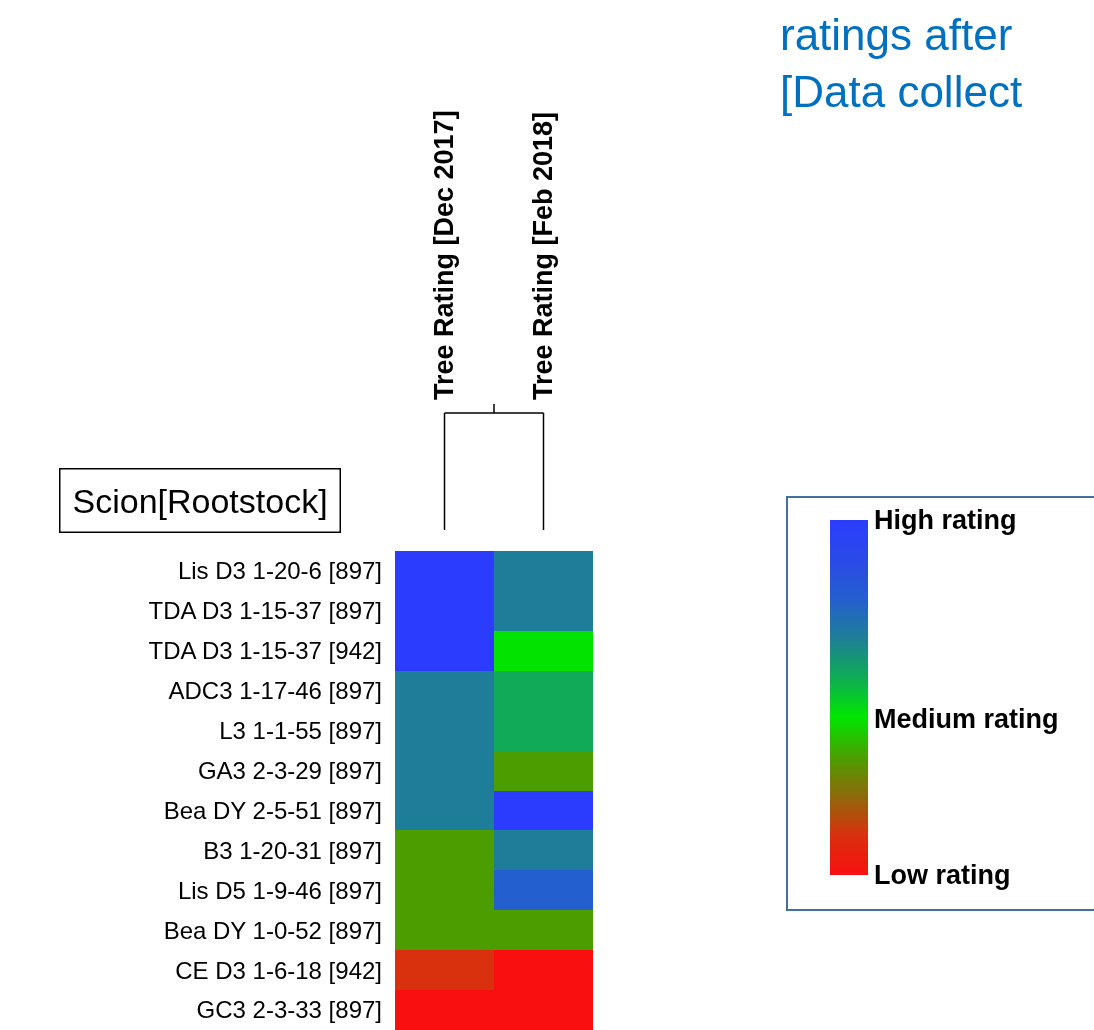  What do you see at coordinates (444, 255) in the screenshot?
I see `x-tick-label: Tree Rating [Dec 2017]` at bounding box center [444, 255].